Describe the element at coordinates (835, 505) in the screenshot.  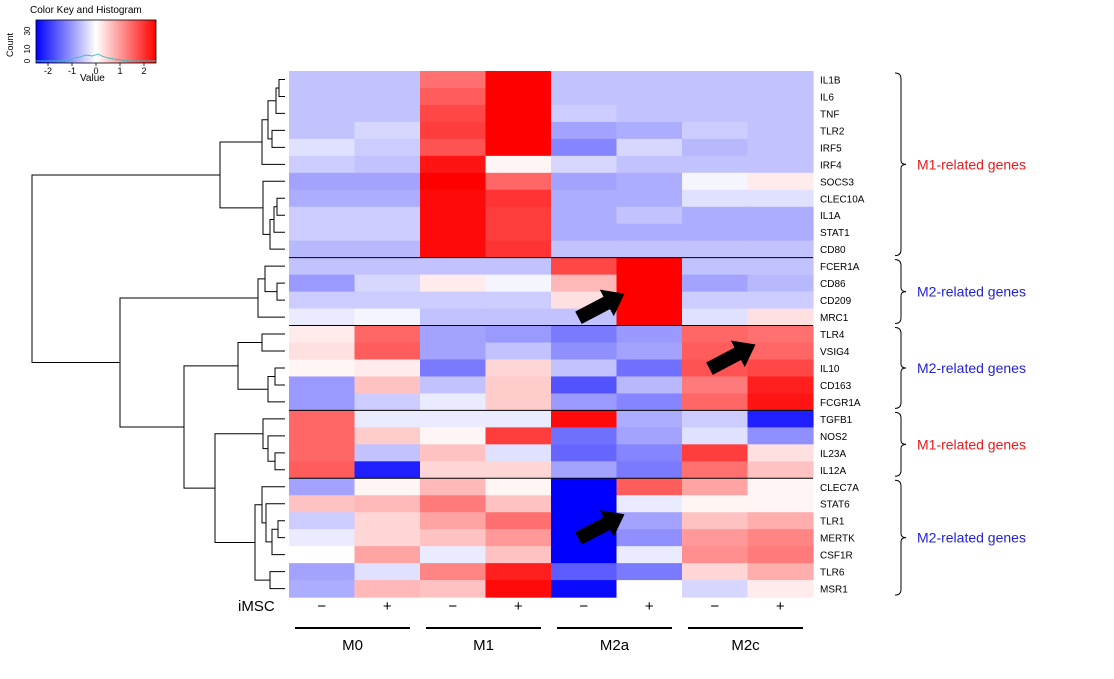
I see `gene-label: STAT6` at that location.